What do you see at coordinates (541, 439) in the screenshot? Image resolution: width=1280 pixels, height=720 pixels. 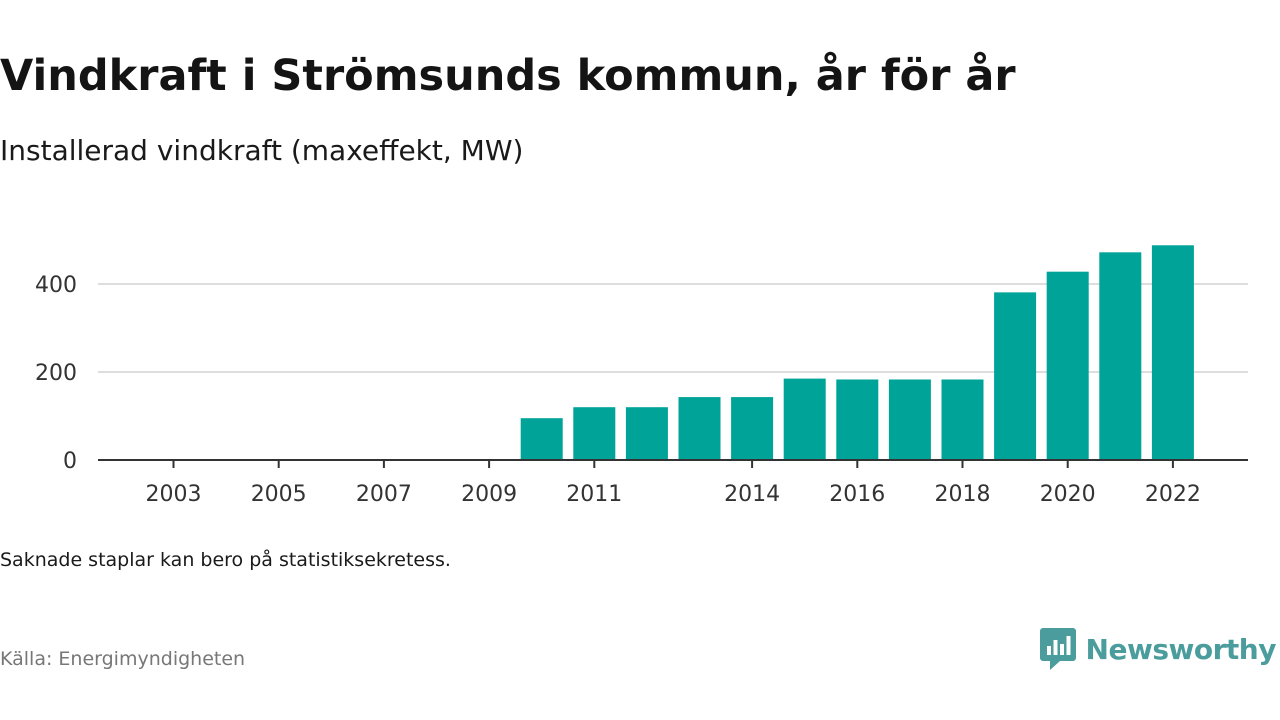 I see `bar-2010` at bounding box center [541, 439].